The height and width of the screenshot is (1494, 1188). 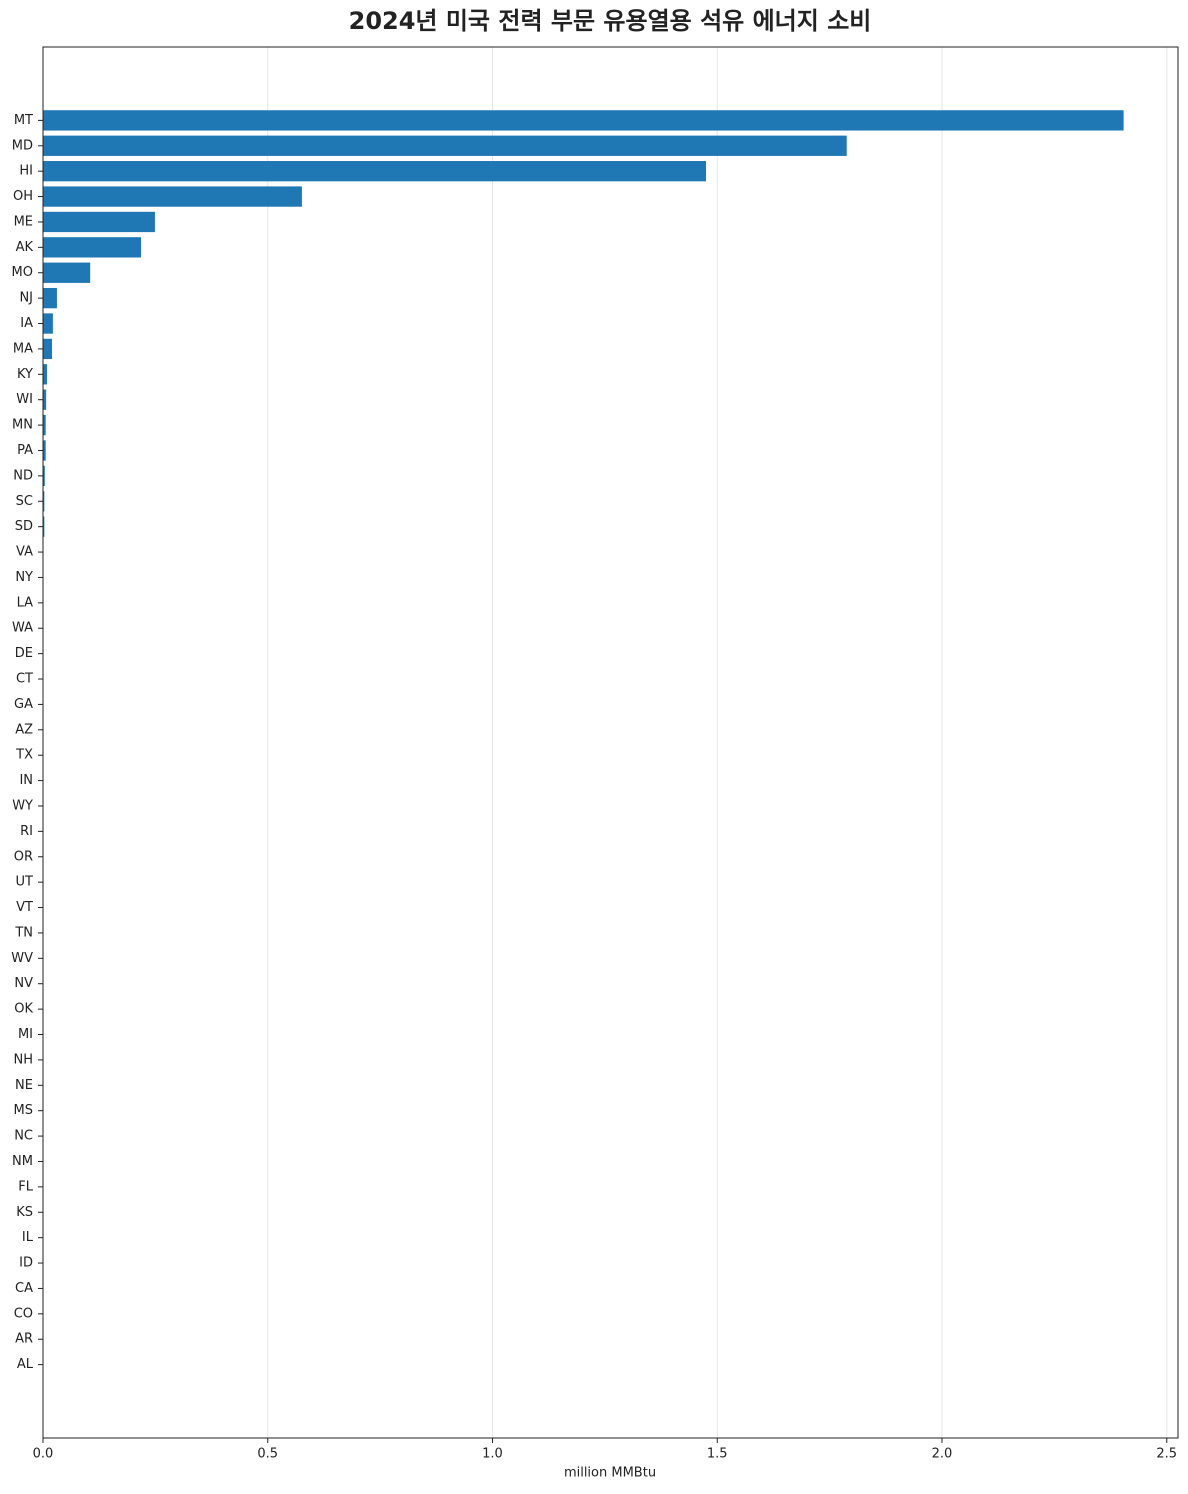 I want to click on y-tick-label: NM, so click(x=22, y=1161).